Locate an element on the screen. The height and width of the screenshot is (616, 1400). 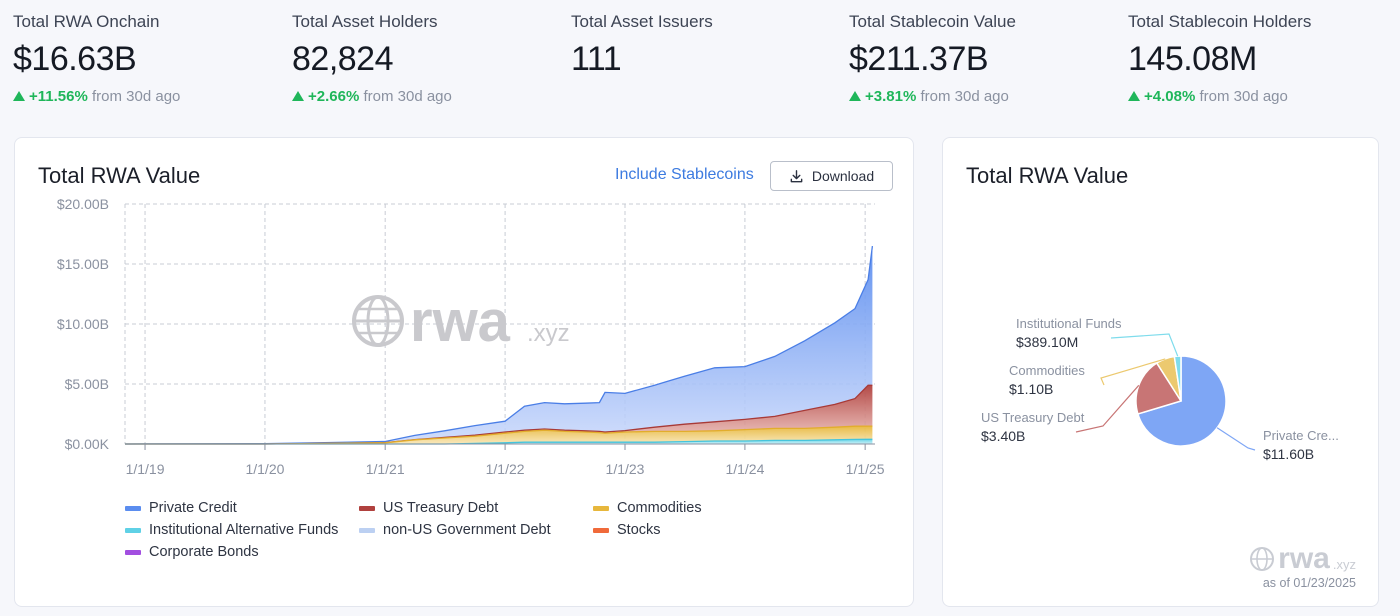
stat-value: 82,824 is located at coordinates (343, 59).